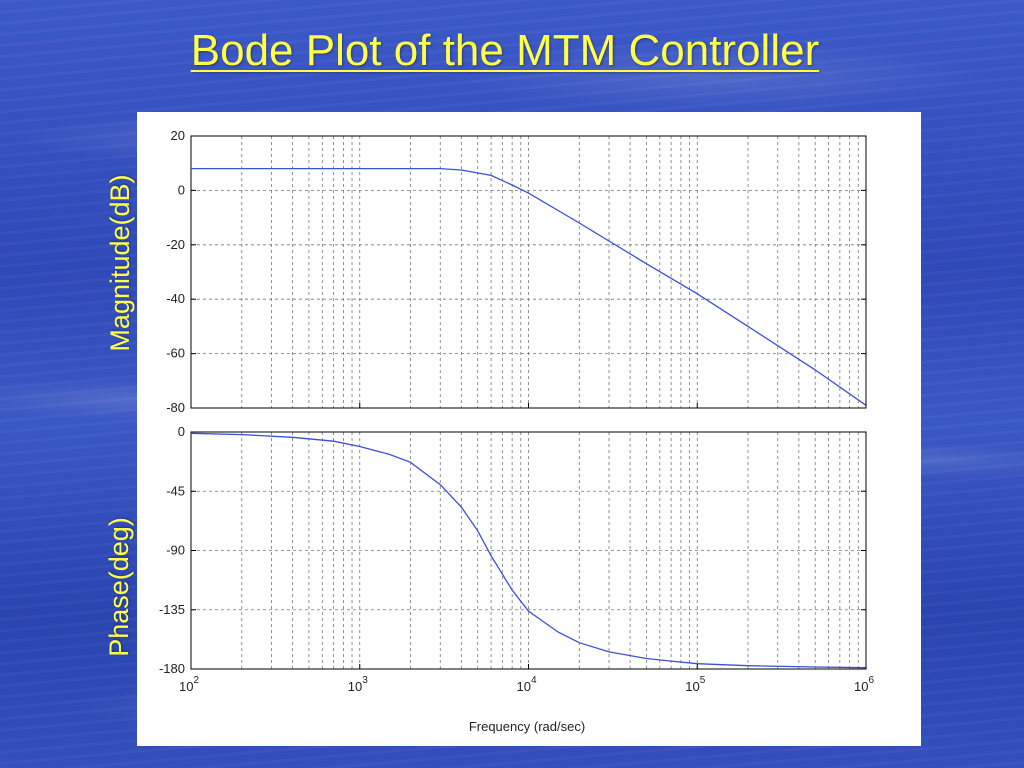 The height and width of the screenshot is (768, 1024). Describe the element at coordinates (119, 587) in the screenshot. I see `phase-axis-label: Phase(deg)` at that location.